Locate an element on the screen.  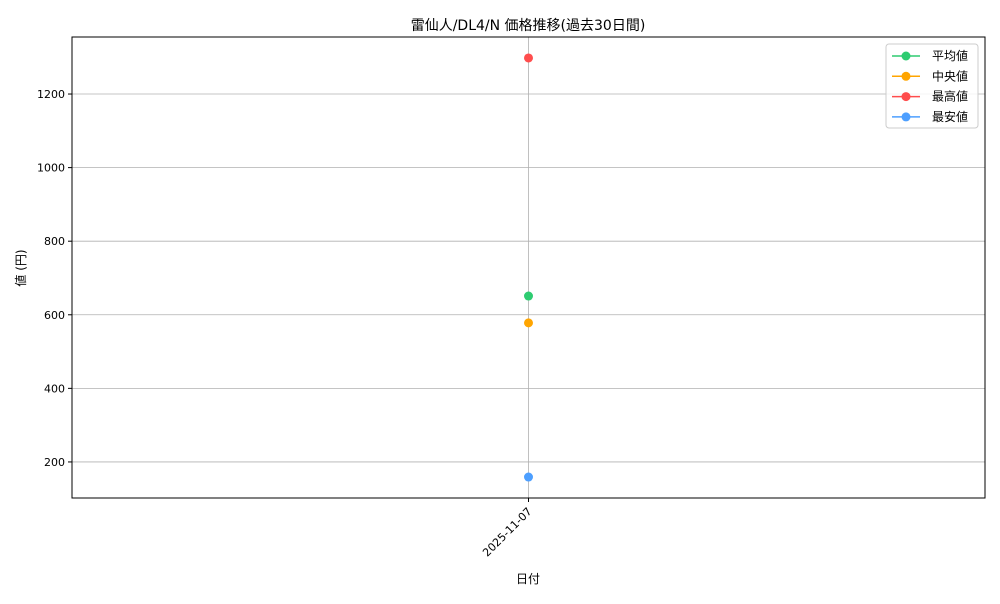
y-tick-label: 200 is located at coordinates (54, 462).